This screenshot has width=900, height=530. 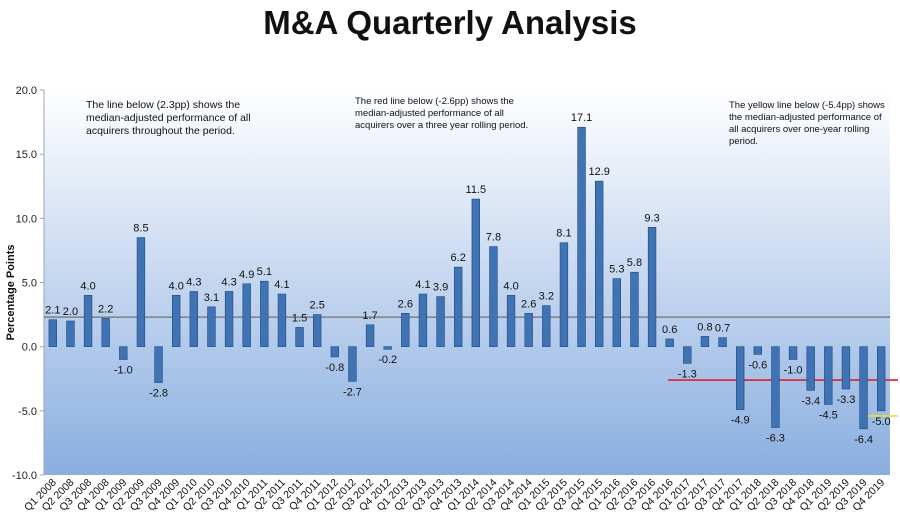 I want to click on y-tick-label: 20.0, so click(x=26, y=91).